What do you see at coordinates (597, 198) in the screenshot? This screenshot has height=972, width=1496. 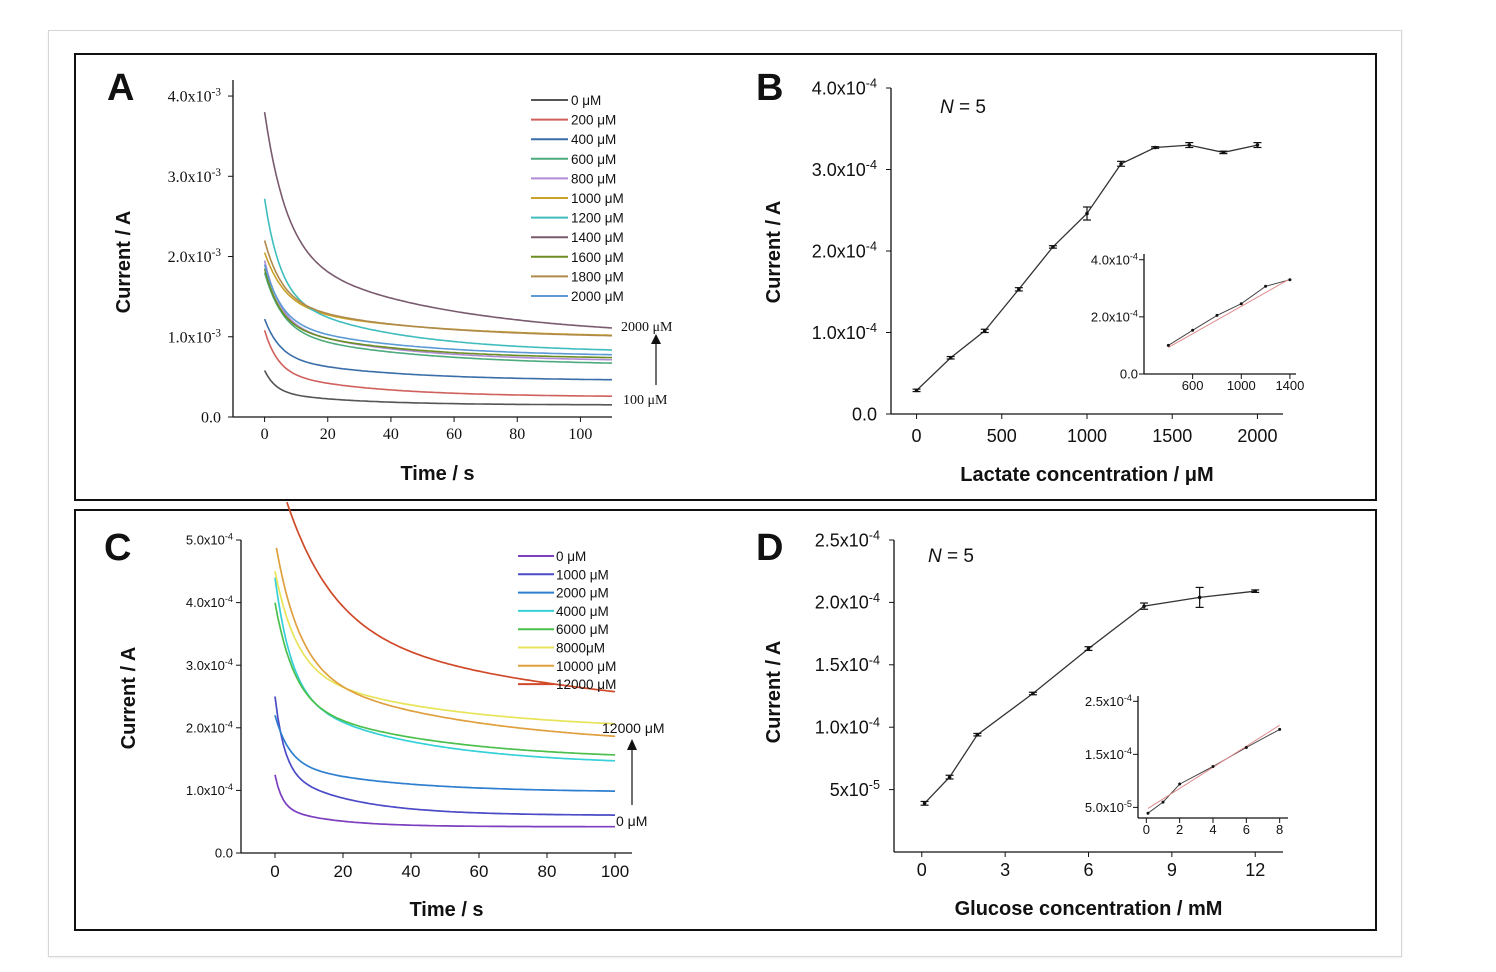 I see `panel-a-legend-label: 1000 μM` at bounding box center [597, 198].